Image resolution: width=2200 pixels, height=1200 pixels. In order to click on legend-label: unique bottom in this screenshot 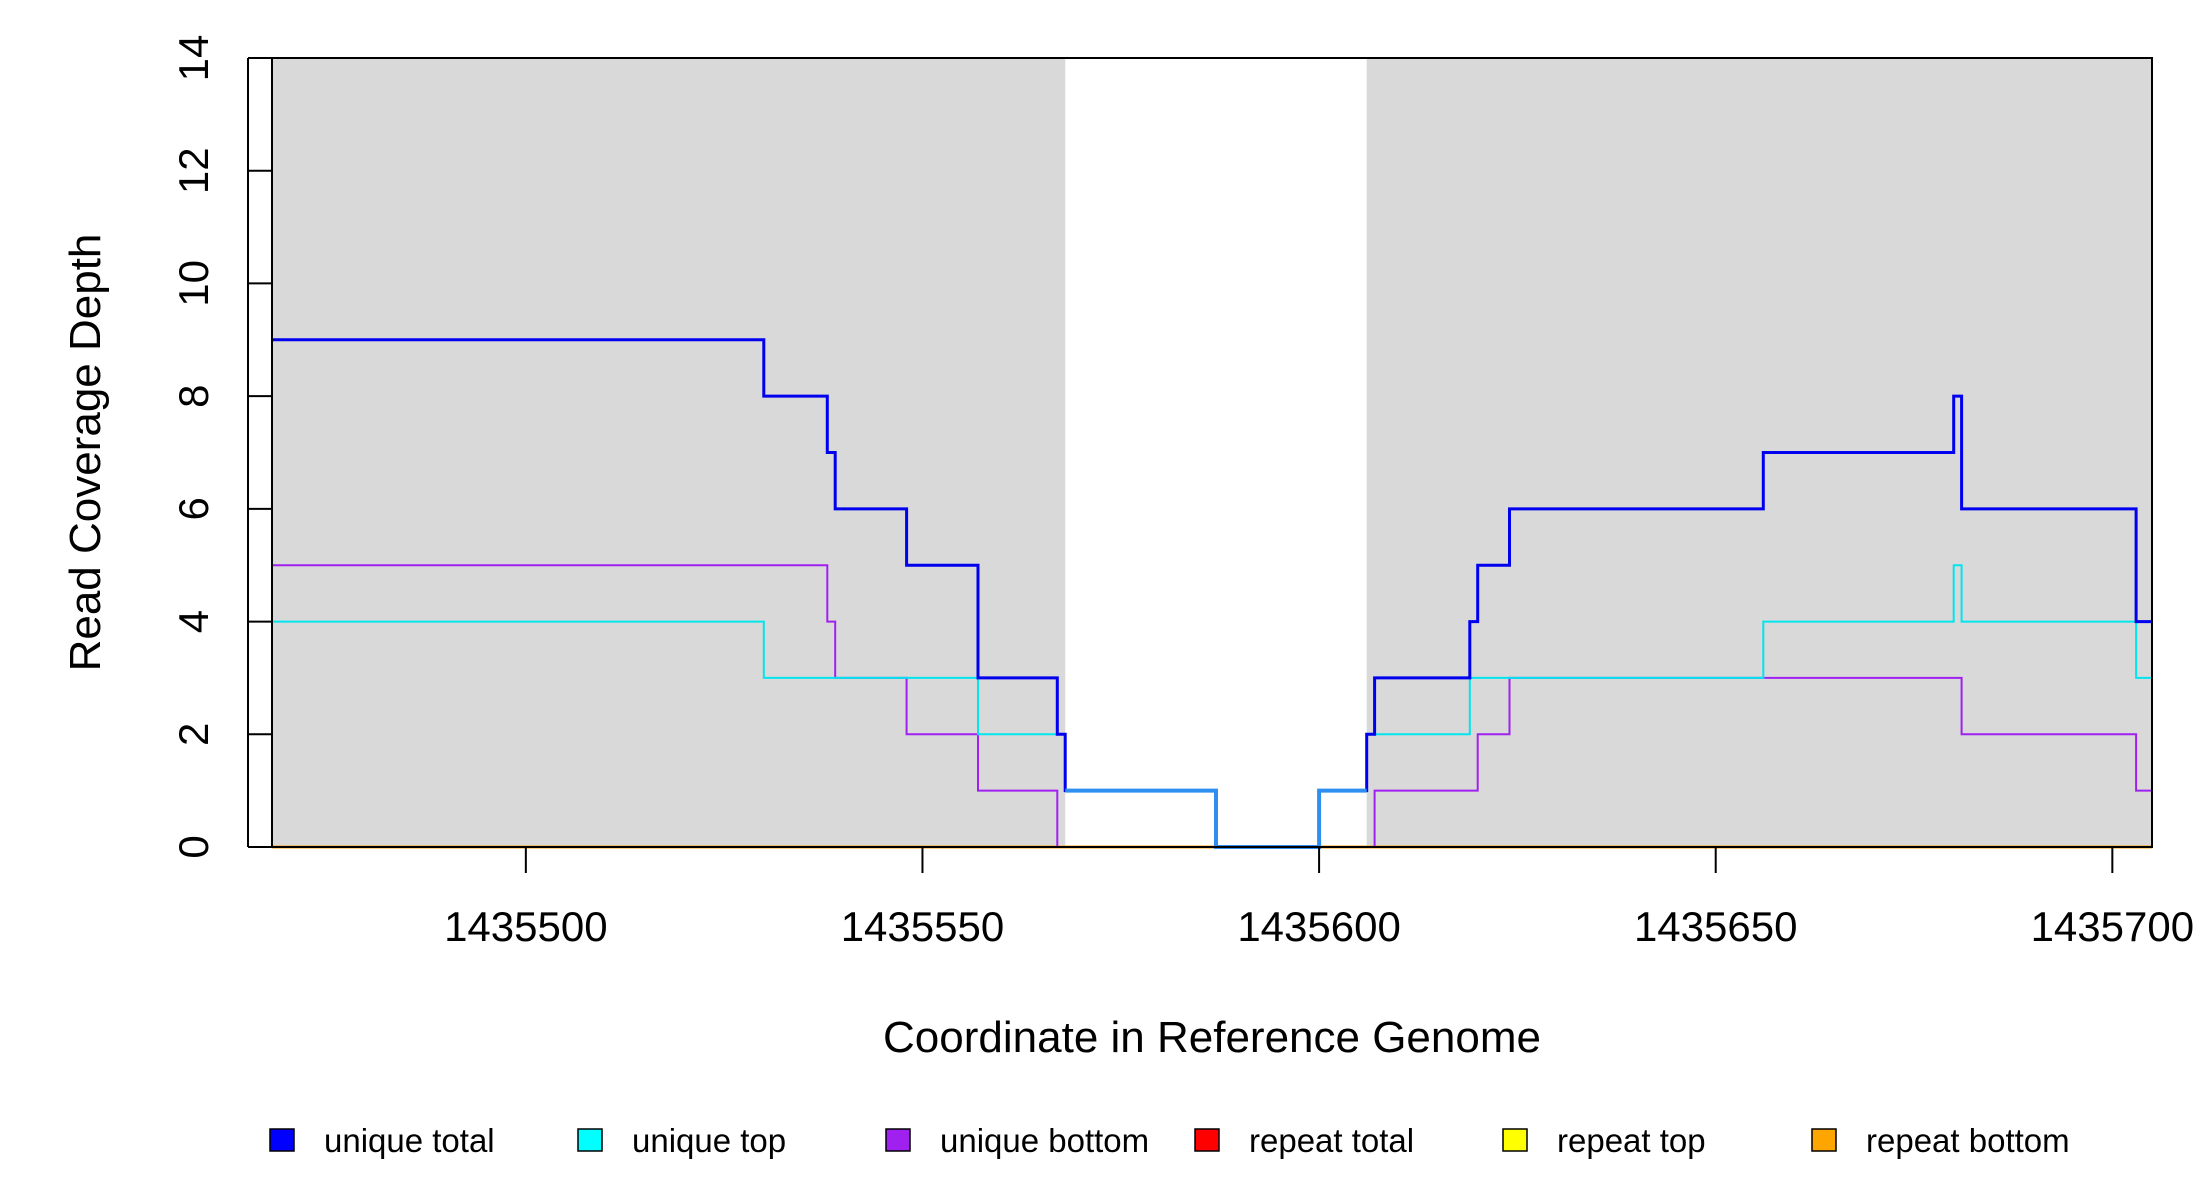, I will do `click(1044, 1140)`.